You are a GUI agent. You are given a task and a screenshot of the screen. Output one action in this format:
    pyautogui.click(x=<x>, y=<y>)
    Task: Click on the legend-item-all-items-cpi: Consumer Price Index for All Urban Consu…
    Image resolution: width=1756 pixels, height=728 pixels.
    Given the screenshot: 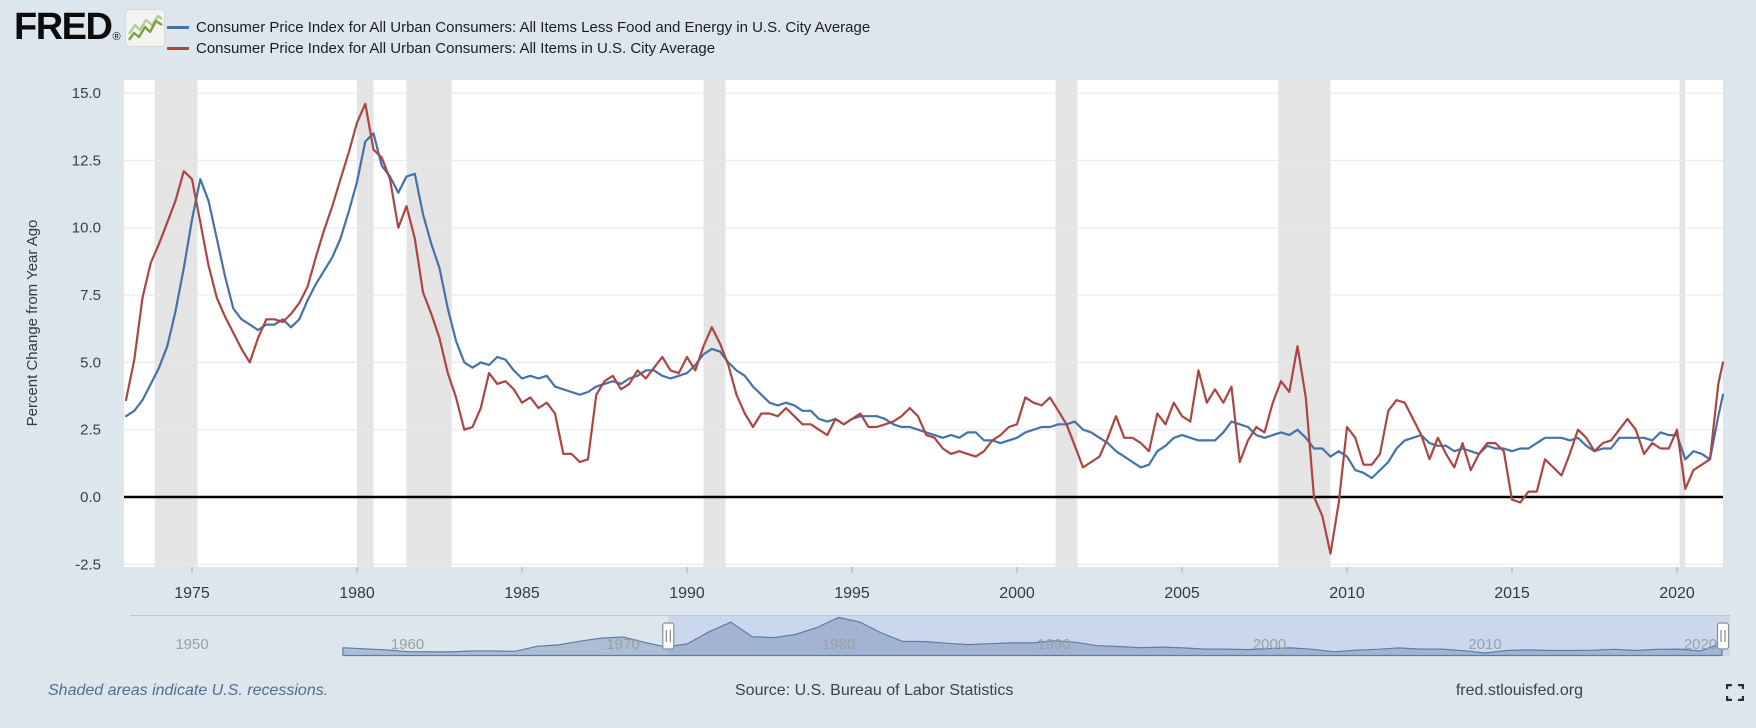 What is the action you would take?
    pyautogui.click(x=518, y=48)
    